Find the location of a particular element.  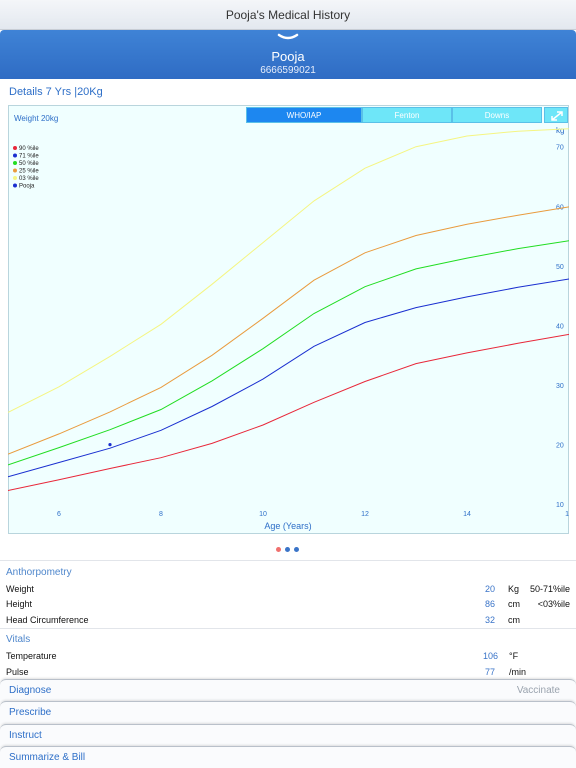

temperature-unit: °F is located at coordinates (514, 656).